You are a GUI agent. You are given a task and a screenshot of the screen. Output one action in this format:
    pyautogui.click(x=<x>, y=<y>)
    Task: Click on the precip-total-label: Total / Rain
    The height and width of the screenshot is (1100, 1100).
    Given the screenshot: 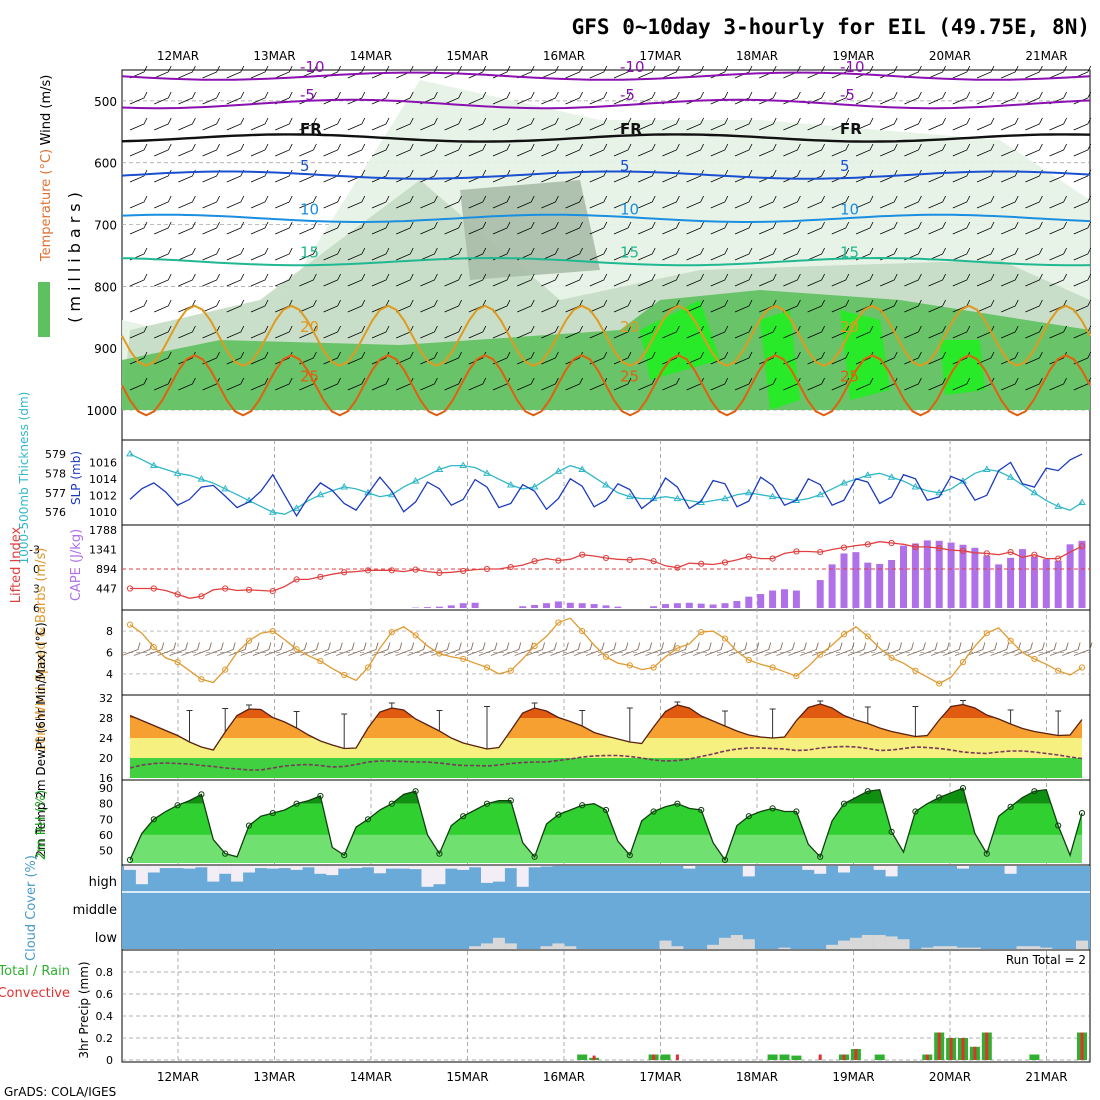 What is the action you would take?
    pyautogui.click(x=35, y=971)
    